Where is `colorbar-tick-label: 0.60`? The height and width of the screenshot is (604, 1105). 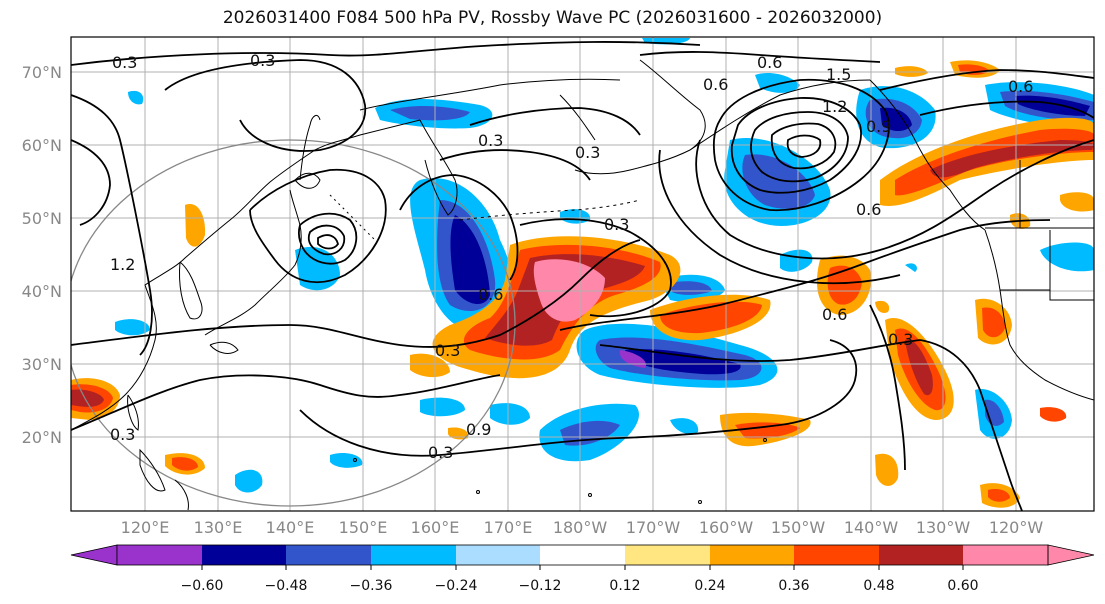
colorbar-tick-label: 0.60 is located at coordinates (962, 586).